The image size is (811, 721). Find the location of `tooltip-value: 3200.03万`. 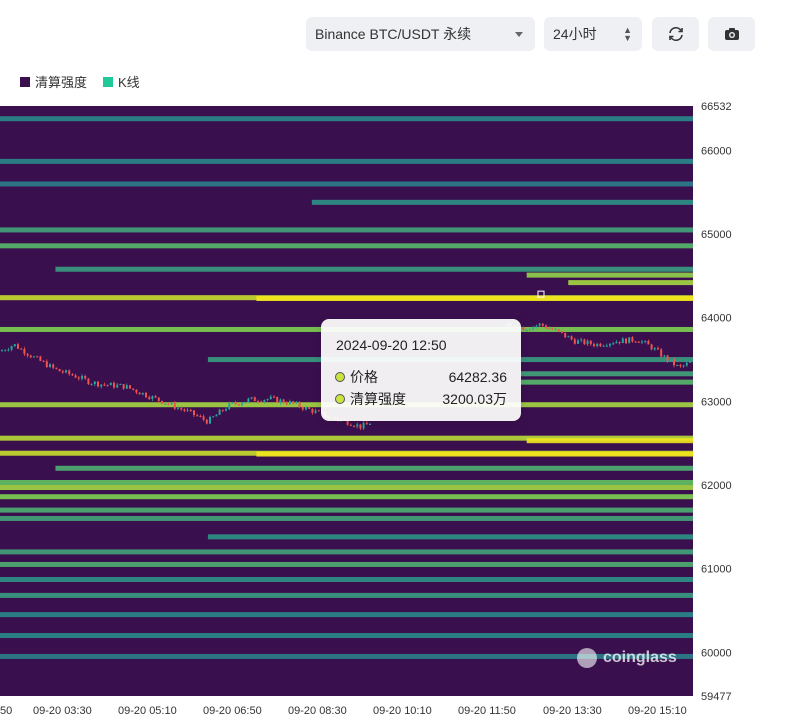

tooltip-value: 3200.03万 is located at coordinates (474, 399).